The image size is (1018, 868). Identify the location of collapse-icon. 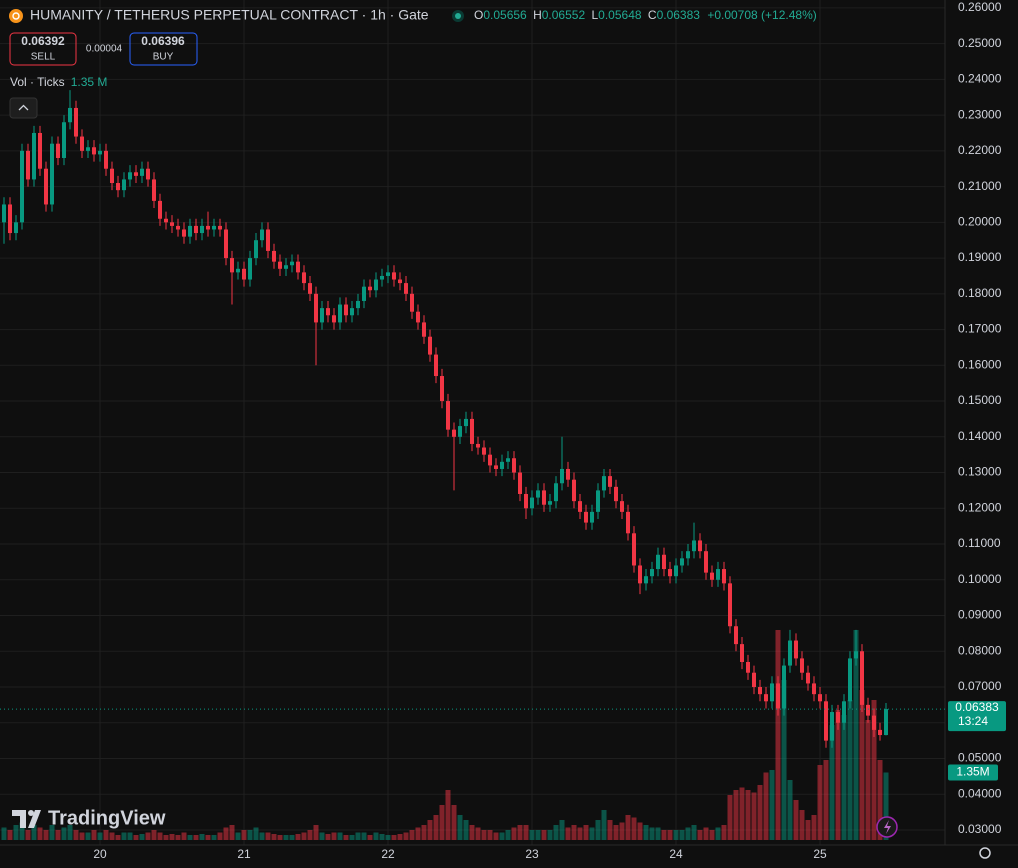
(23, 107).